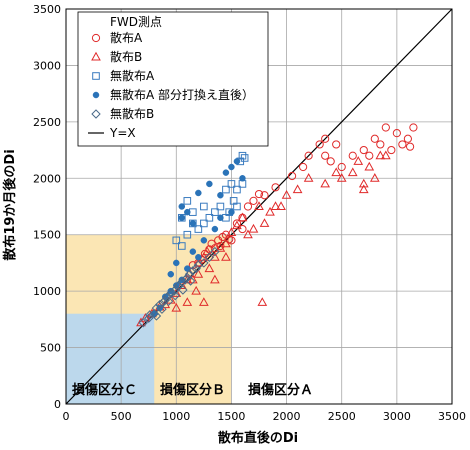  I want to click on x-tick-label: 1000, so click(176, 416).